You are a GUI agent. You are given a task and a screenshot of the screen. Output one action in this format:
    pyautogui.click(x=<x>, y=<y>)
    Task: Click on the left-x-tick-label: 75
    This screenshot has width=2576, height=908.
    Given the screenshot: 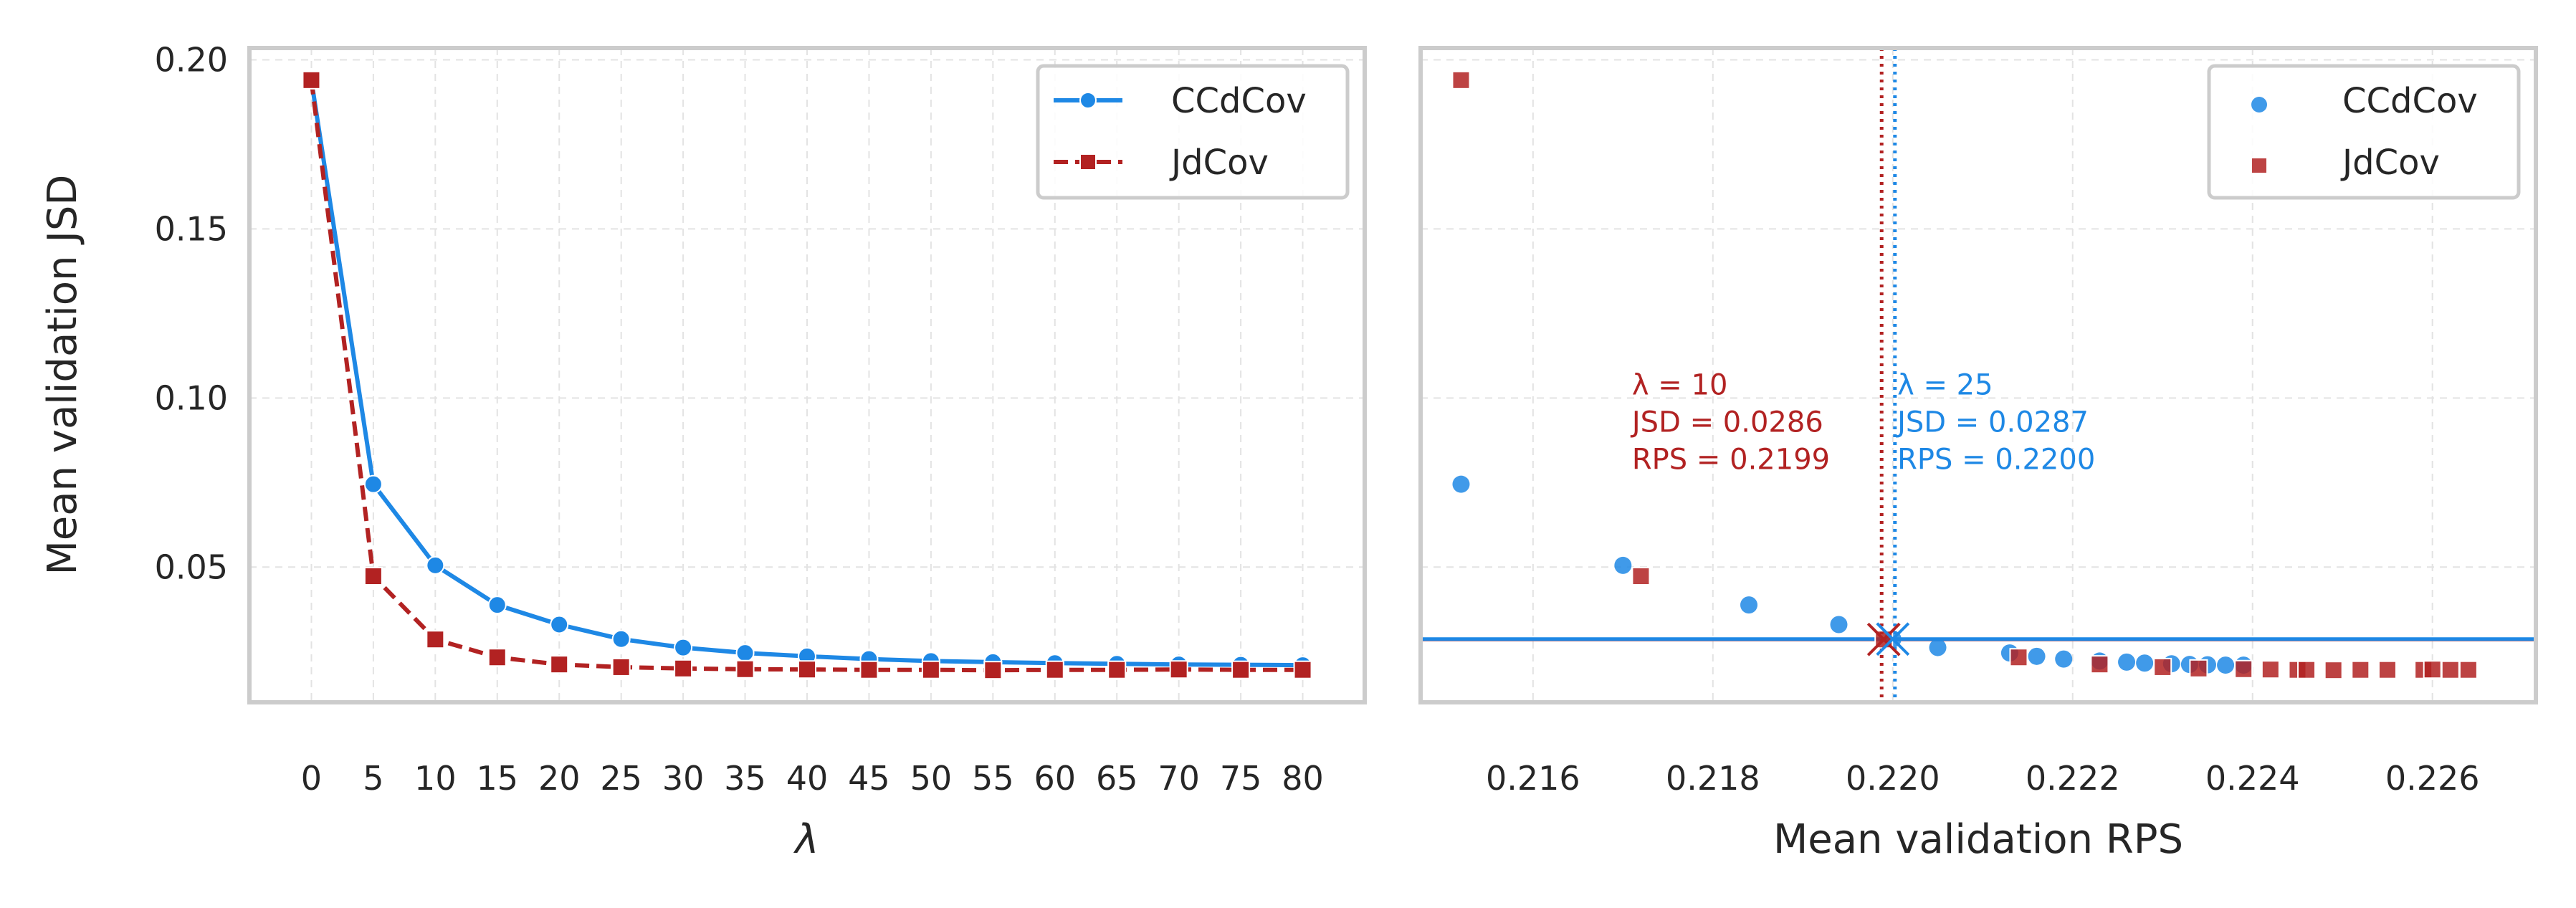 What is the action you would take?
    pyautogui.click(x=1241, y=779)
    